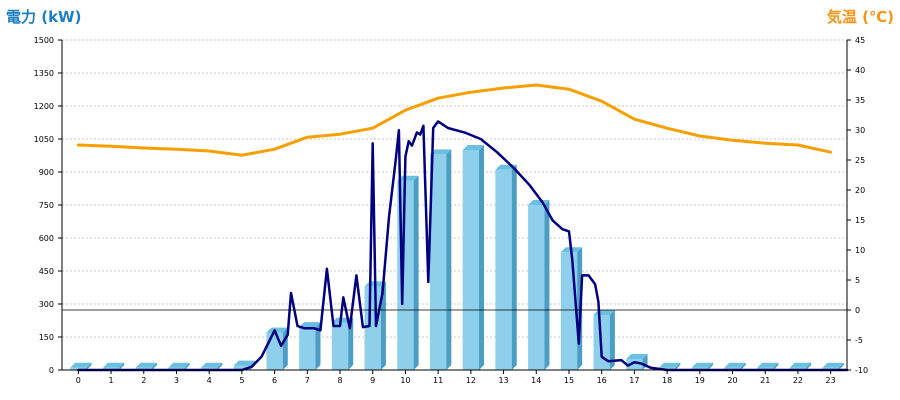  Describe the element at coordinates (634, 380) in the screenshot. I see `x-tick-label: 17` at that location.